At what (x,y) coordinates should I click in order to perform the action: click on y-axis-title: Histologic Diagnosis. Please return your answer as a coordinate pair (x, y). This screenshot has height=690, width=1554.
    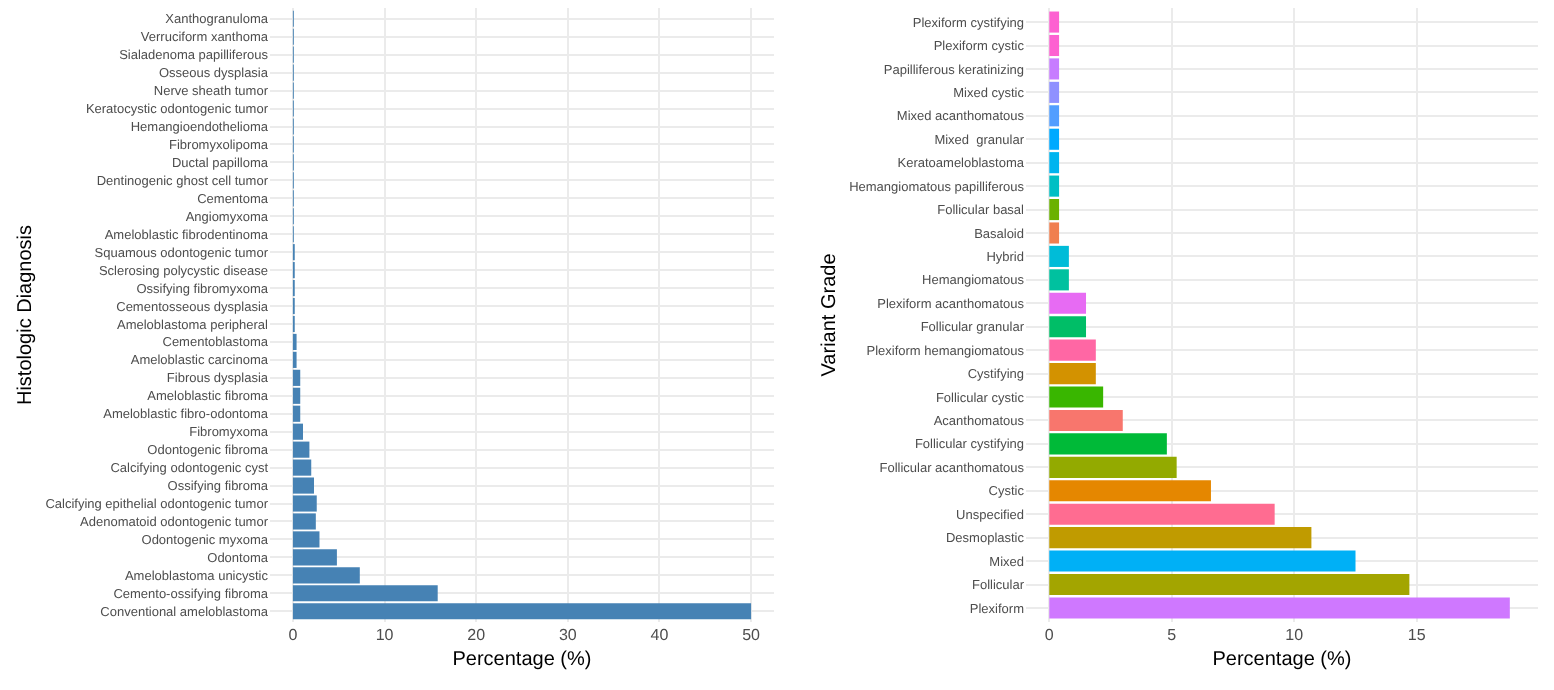
    Looking at the image, I should click on (26, 315).